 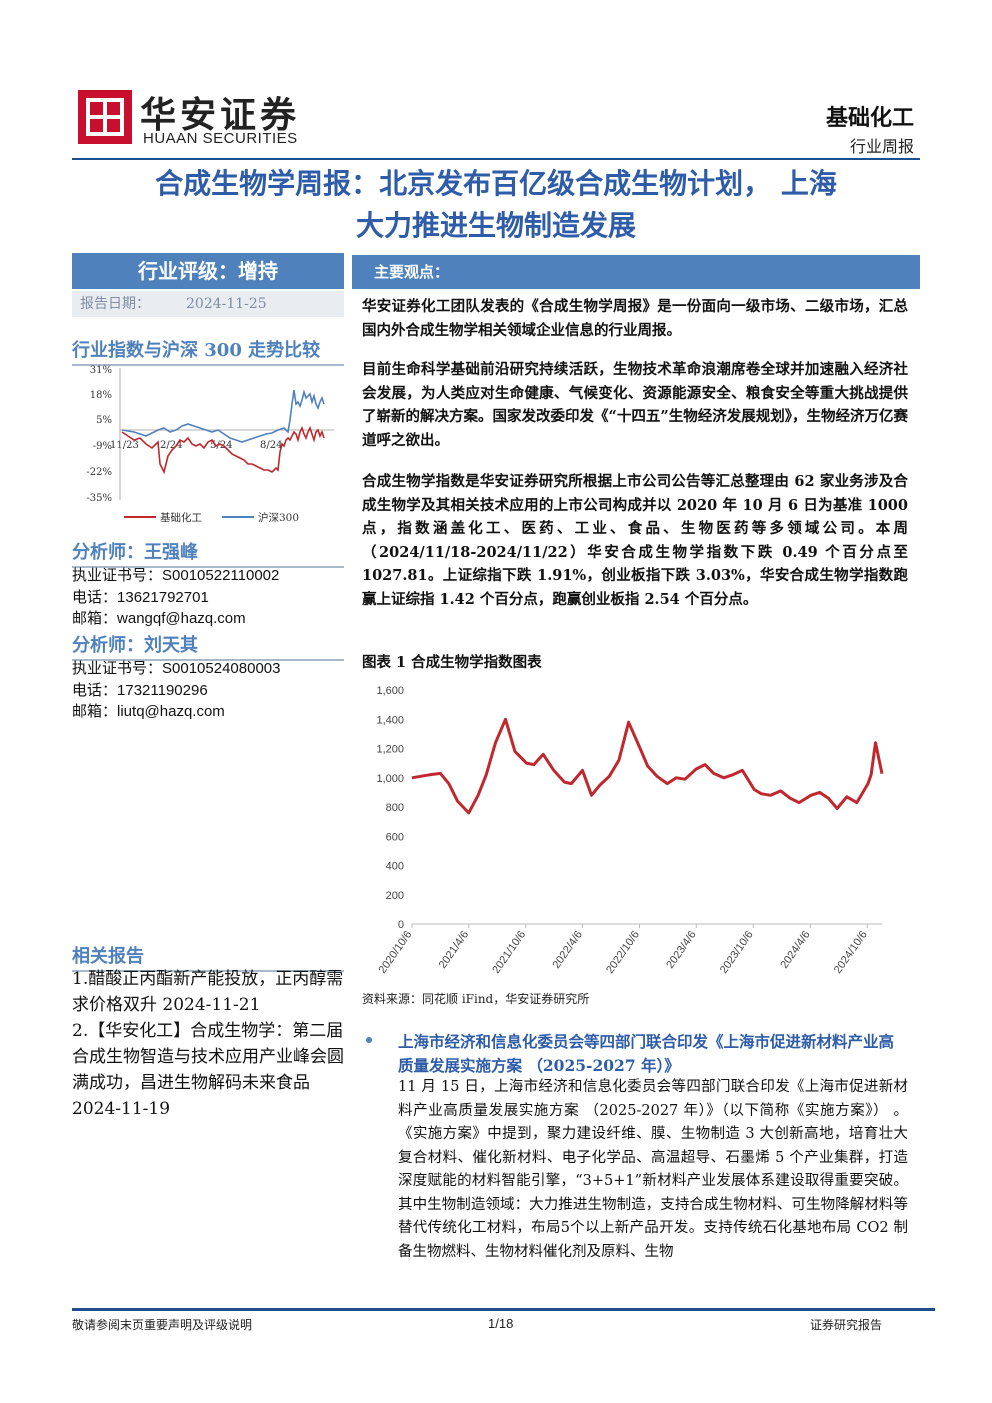 I want to click on analyst-1-email-row: 邮箱：wangqf@hazq.com, so click(x=175, y=619).